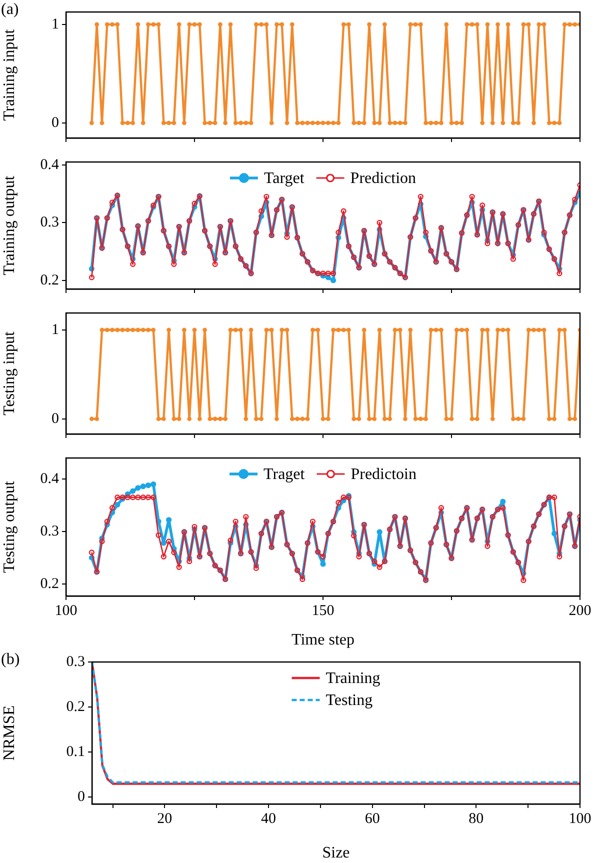 The image size is (595, 863). I want to click on legend-label: Predictoin, so click(383, 475).